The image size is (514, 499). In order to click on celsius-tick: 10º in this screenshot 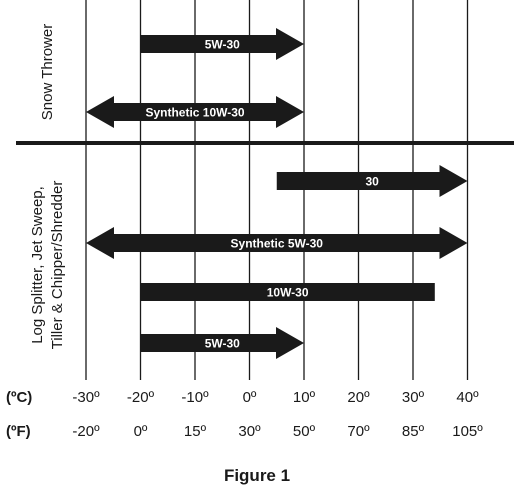, I will do `click(304, 397)`.